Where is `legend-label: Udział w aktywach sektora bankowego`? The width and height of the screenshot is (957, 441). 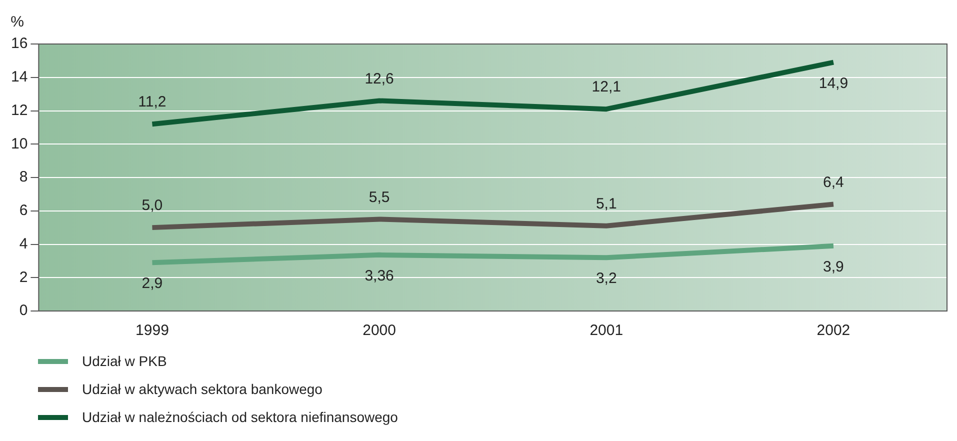
legend-label: Udział w aktywach sektora bankowego is located at coordinates (202, 389).